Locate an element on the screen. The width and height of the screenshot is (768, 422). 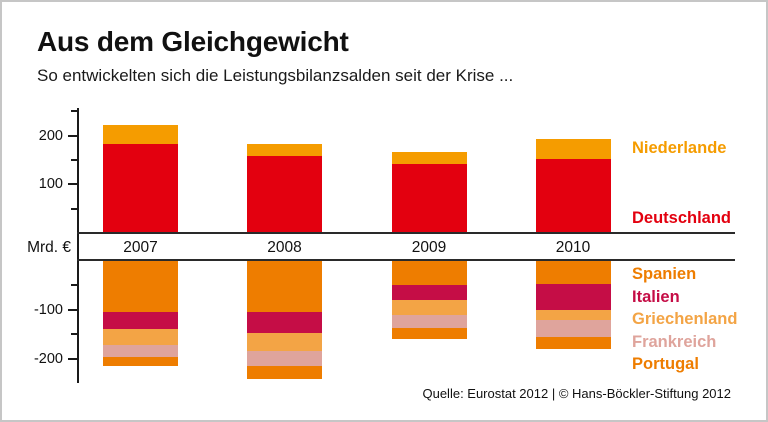
bar-segment-niederlande-2009 is located at coordinates (429, 157).